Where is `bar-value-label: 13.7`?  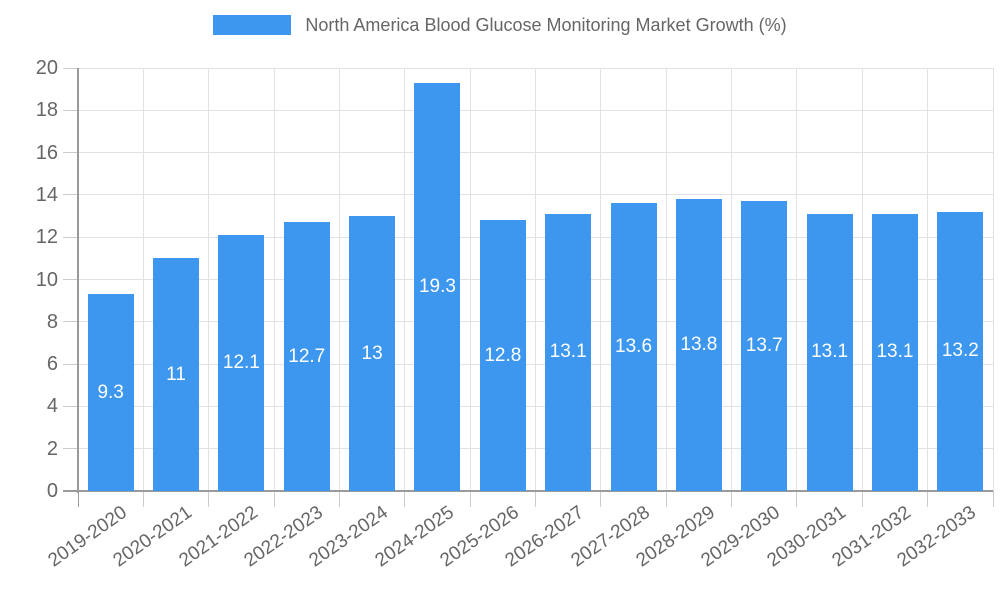
bar-value-label: 13.7 is located at coordinates (764, 346).